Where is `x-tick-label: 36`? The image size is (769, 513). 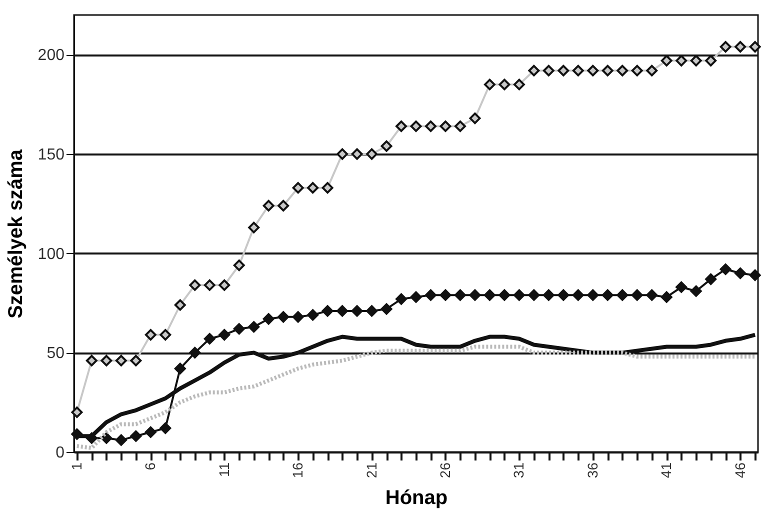 x-tick-label: 36 is located at coordinates (592, 470).